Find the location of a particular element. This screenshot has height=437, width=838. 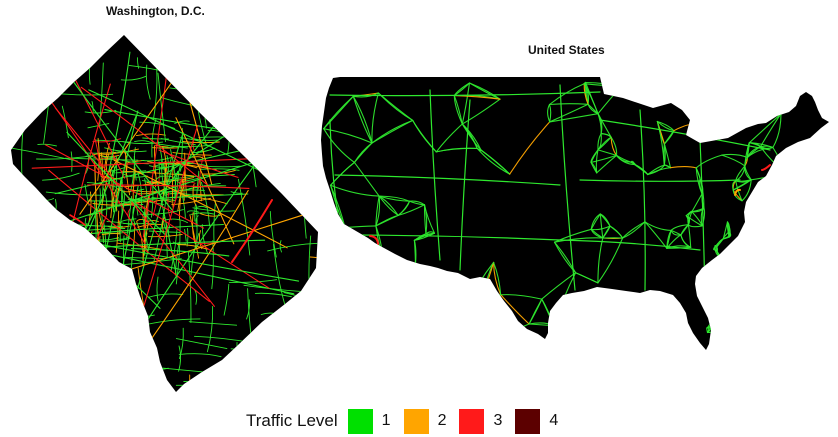

dc-panel-title: Washington, D.C. is located at coordinates (155, 11).